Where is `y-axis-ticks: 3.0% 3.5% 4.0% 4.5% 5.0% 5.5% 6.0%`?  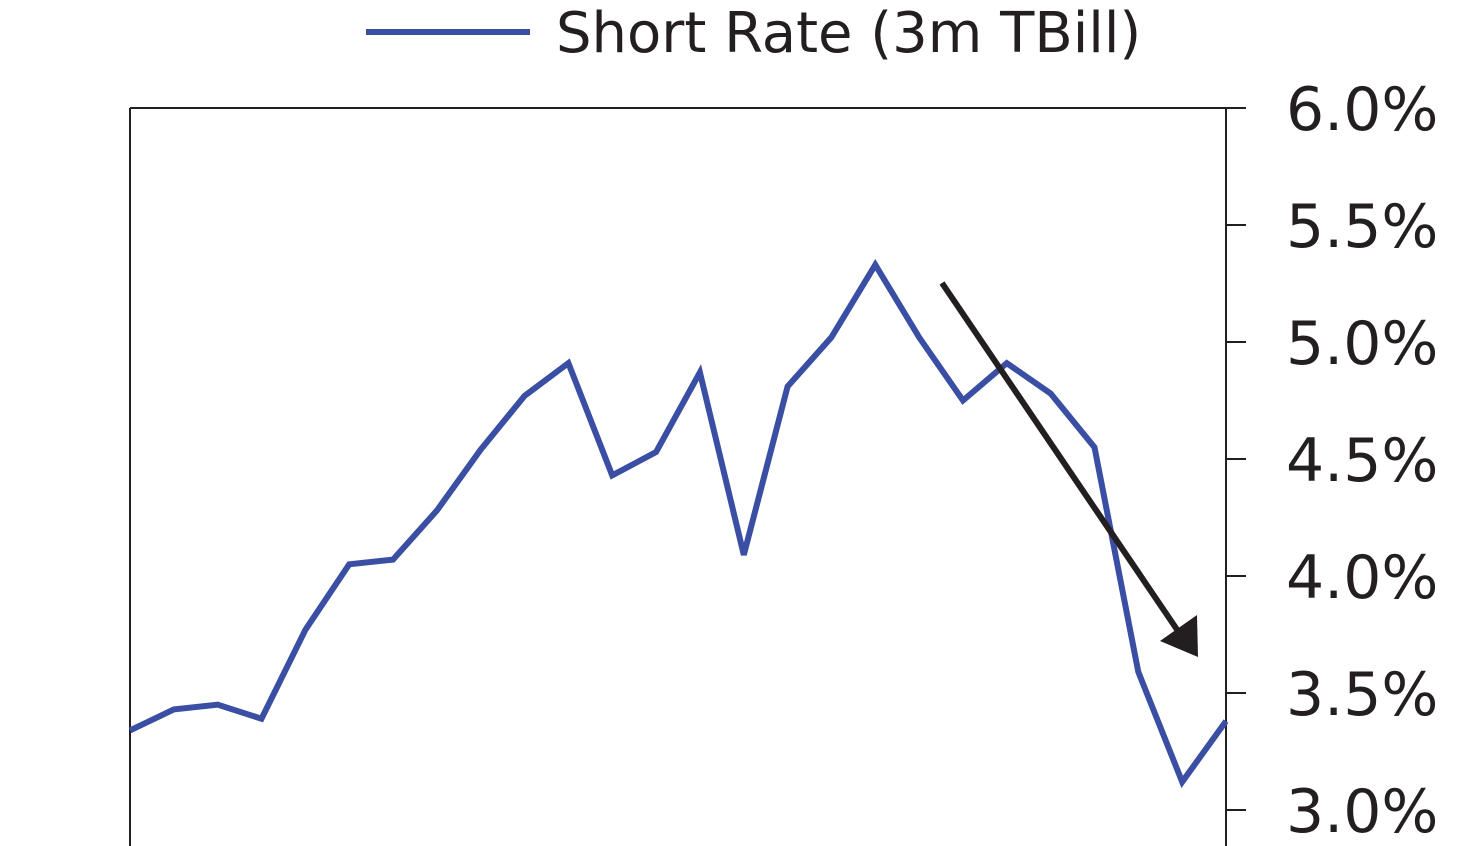 y-axis-ticks: 3.0% 3.5% 4.0% 4.5% 5.0% 5.5% 6.0% is located at coordinates (1332, 460).